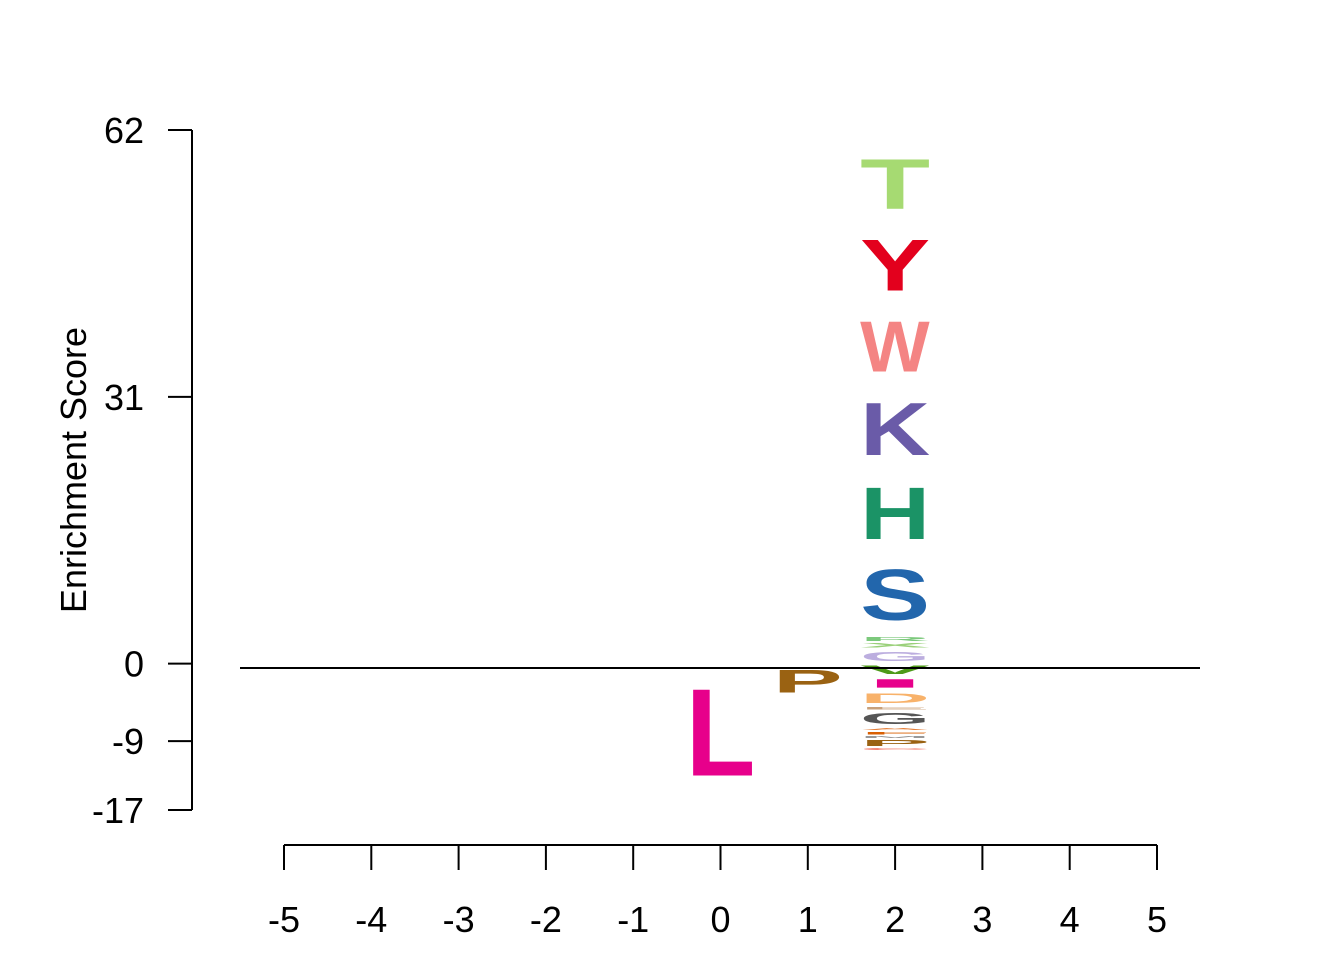 The image size is (1344, 960). What do you see at coordinates (982, 919) in the screenshot?
I see `x-tick-label: 3` at bounding box center [982, 919].